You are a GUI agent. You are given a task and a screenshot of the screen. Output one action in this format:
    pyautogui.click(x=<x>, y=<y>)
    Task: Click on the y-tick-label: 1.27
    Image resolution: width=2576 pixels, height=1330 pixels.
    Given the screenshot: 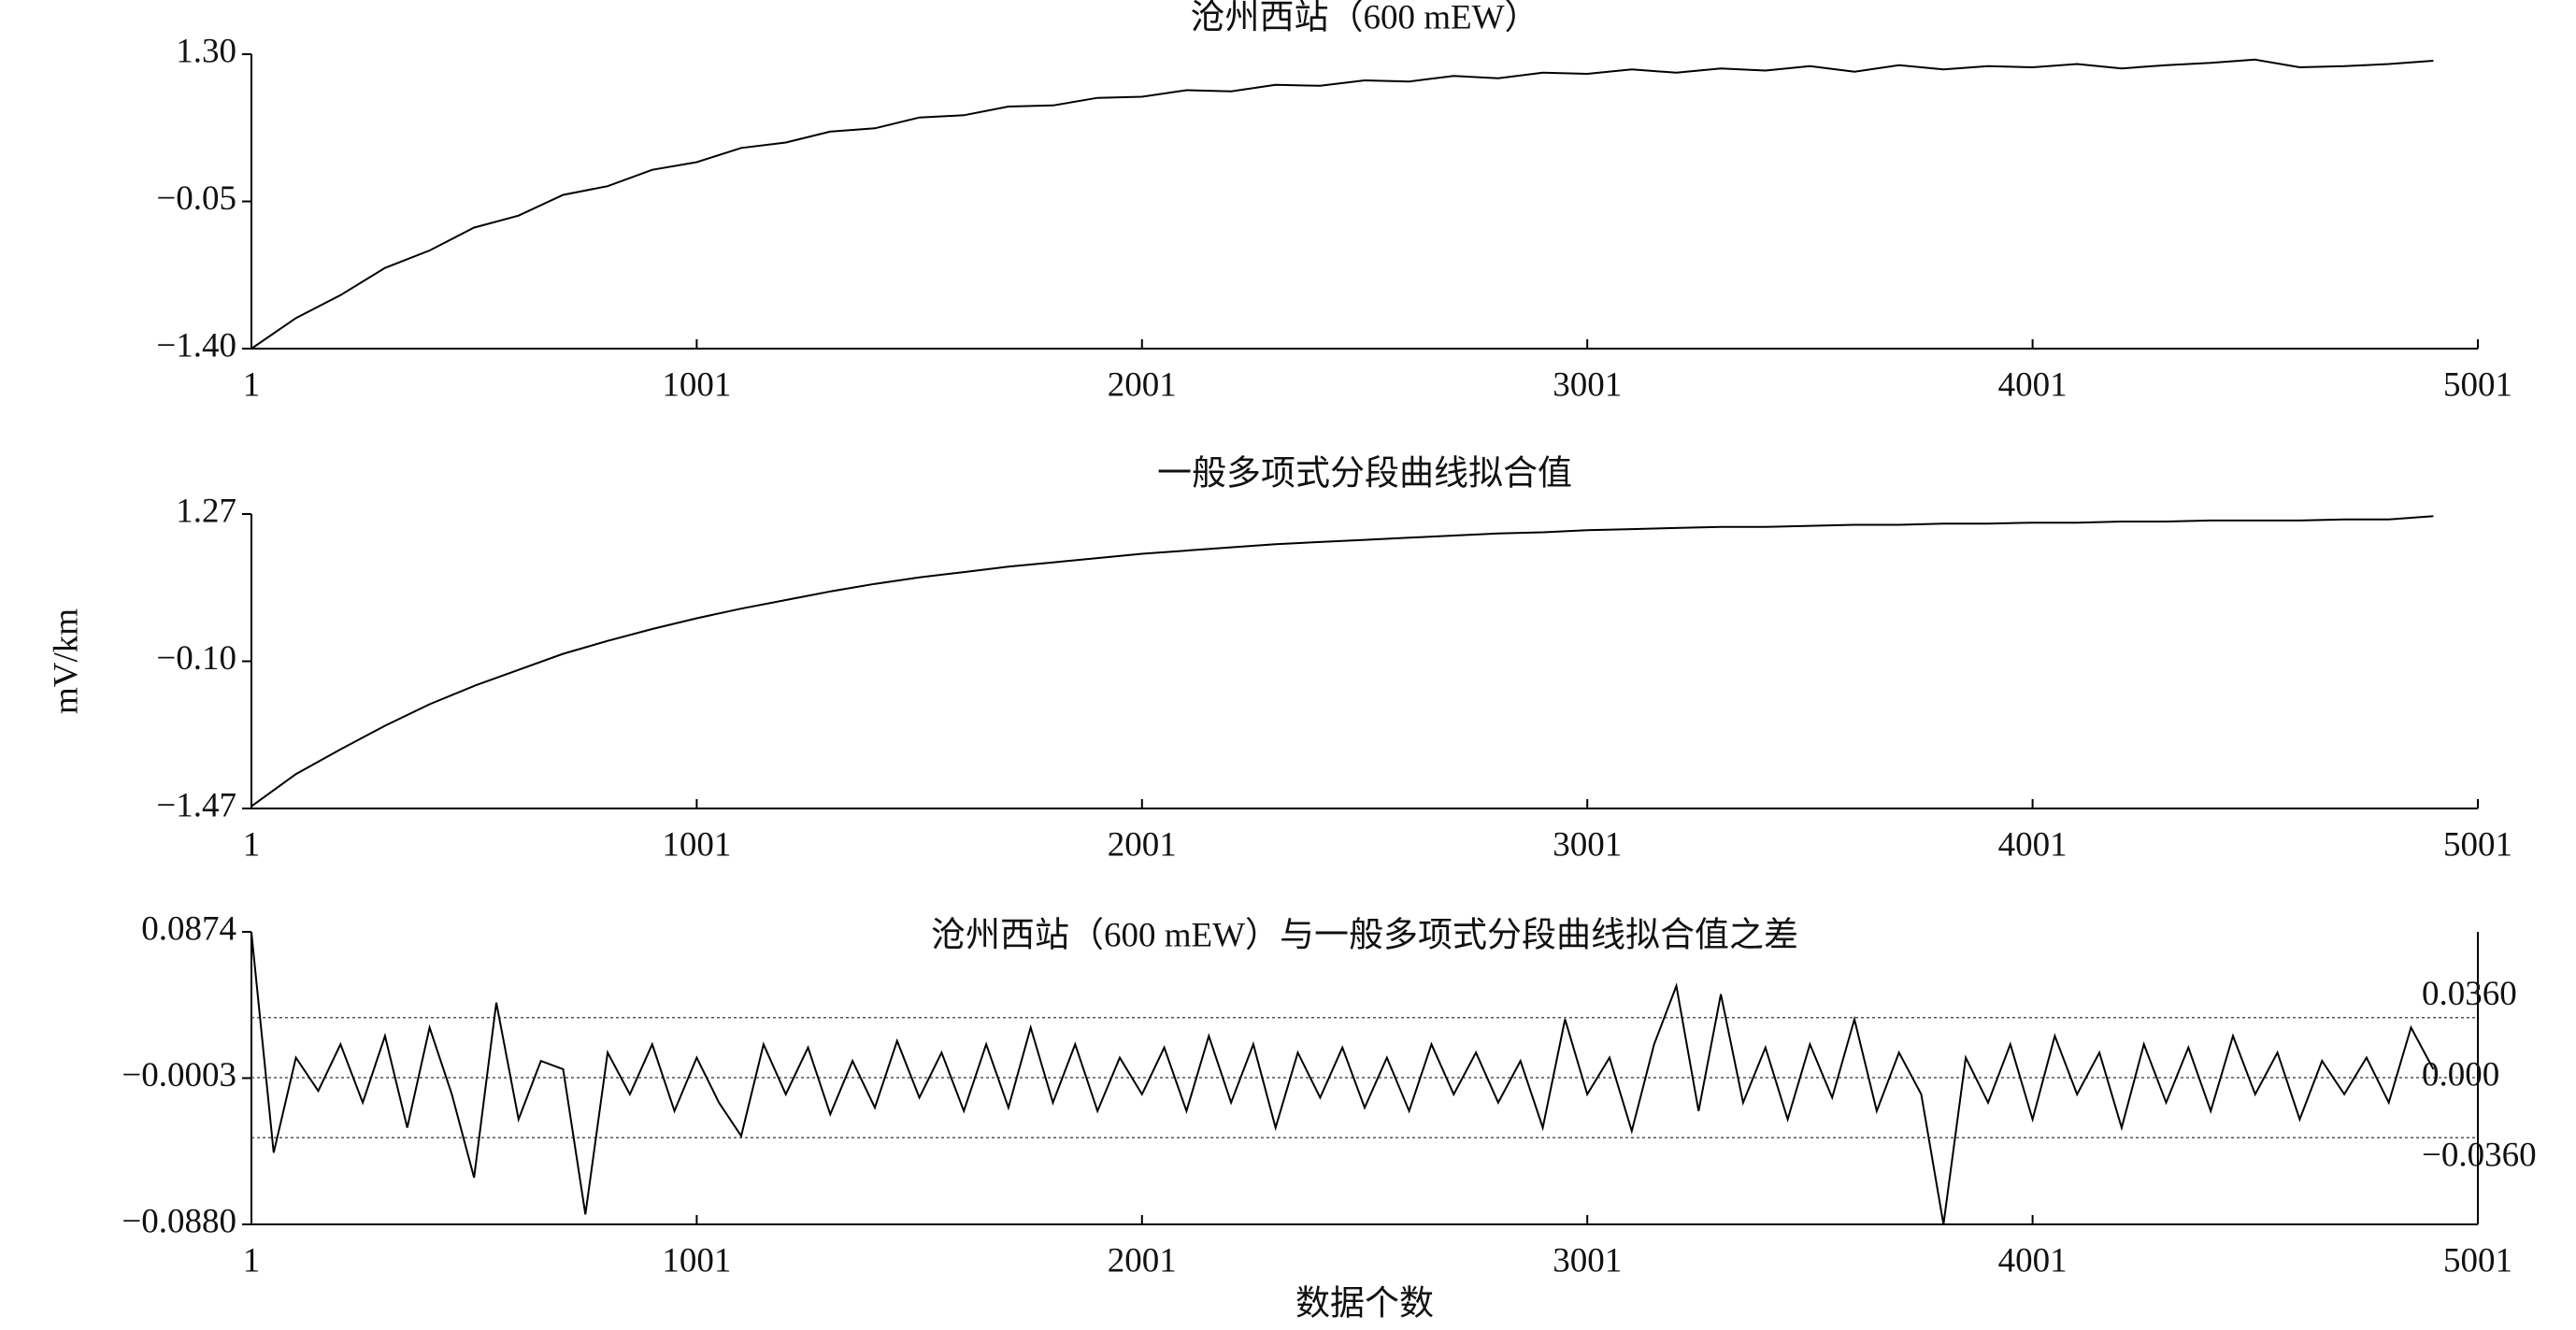 What is the action you would take?
    pyautogui.click(x=206, y=511)
    